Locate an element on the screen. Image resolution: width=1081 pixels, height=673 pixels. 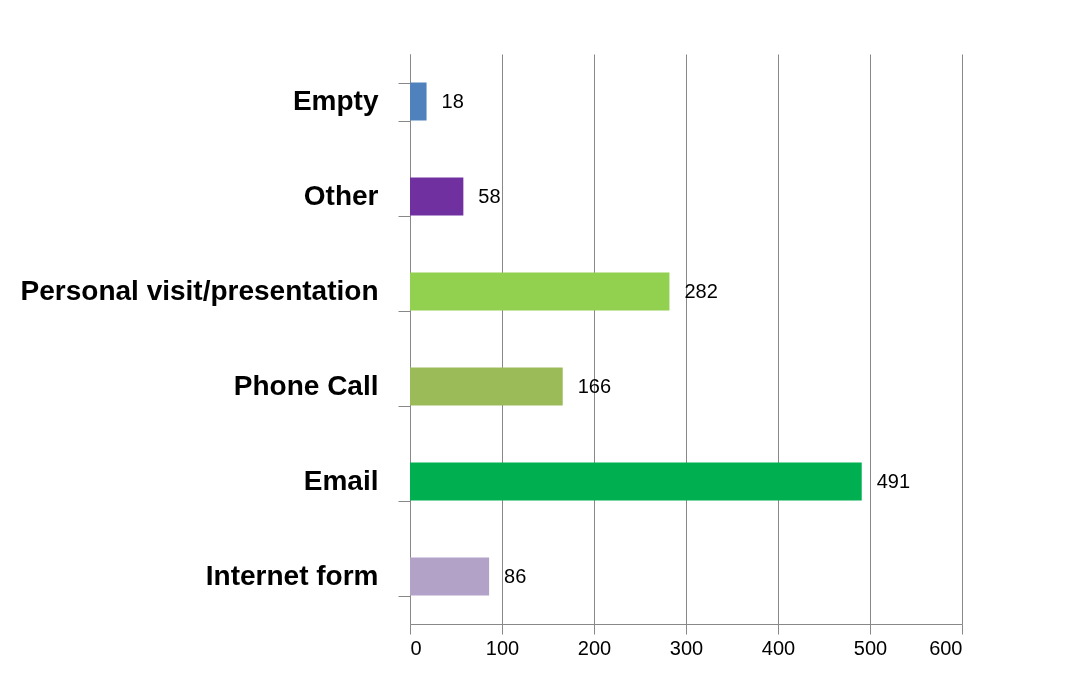
data-label: 166 is located at coordinates (594, 385).